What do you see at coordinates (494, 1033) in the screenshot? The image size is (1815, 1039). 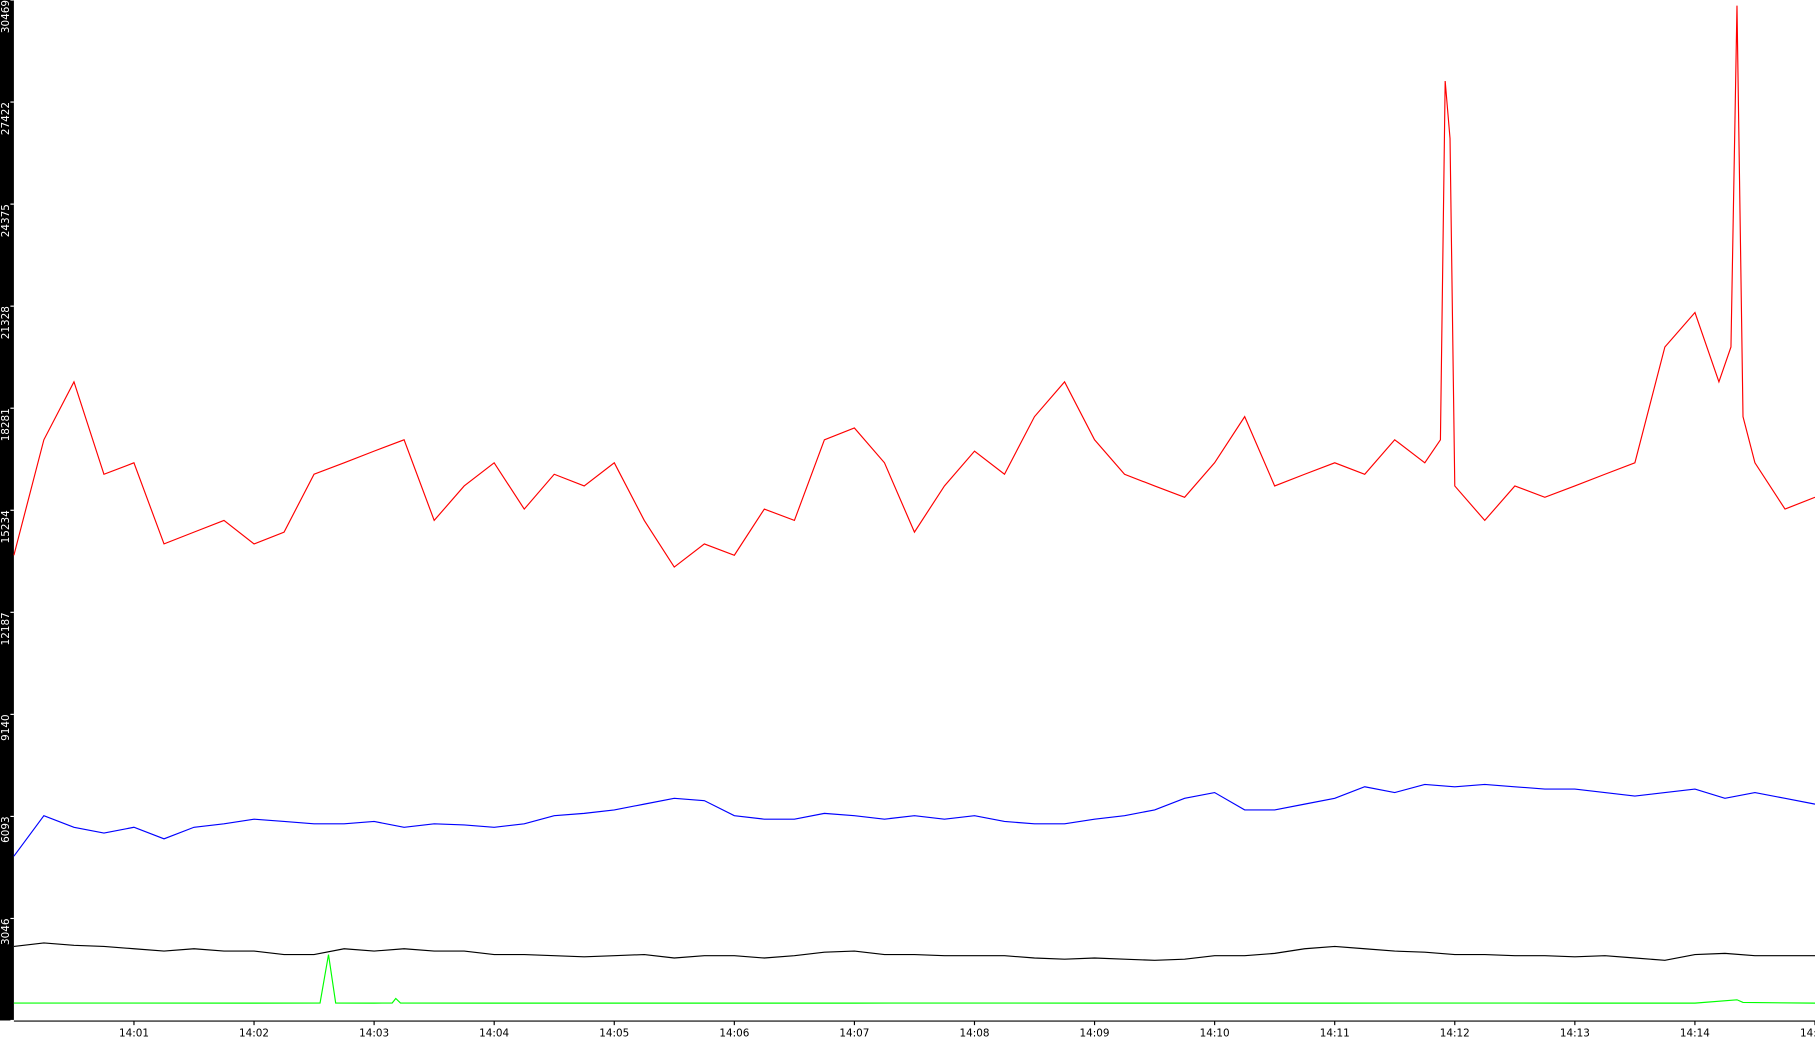 I see `x-tick-label: 14:04` at bounding box center [494, 1033].